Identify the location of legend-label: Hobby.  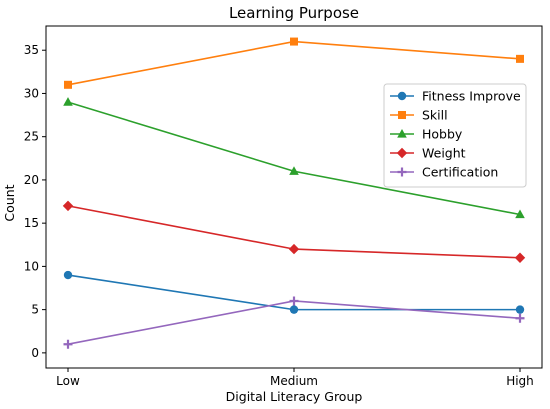
(442, 134).